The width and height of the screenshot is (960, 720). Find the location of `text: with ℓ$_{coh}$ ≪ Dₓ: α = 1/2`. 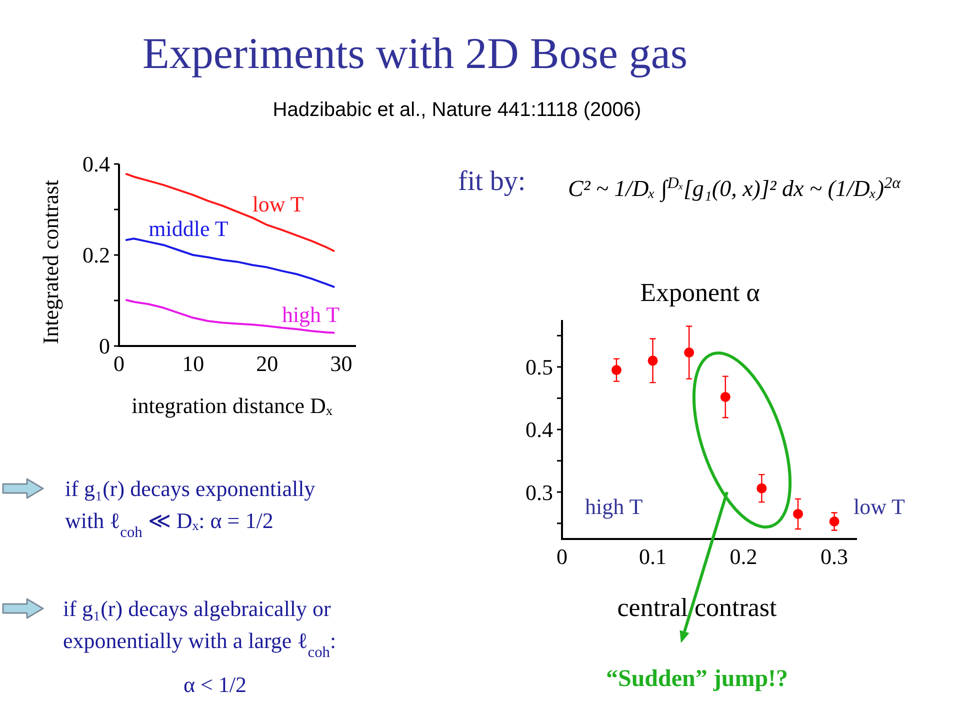

text: with ℓ$_{coh}$ ≪ Dₓ: α = 1/2 is located at coordinates (169, 524).